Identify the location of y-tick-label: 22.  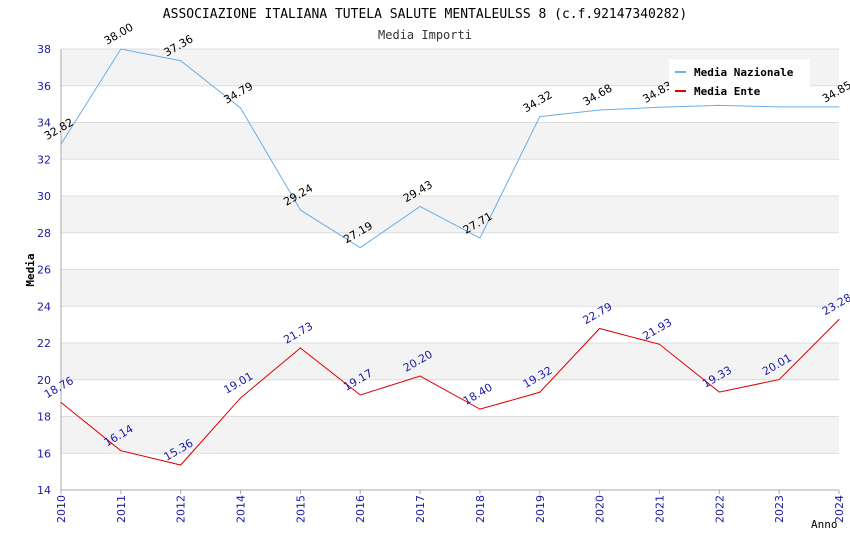
(44, 343).